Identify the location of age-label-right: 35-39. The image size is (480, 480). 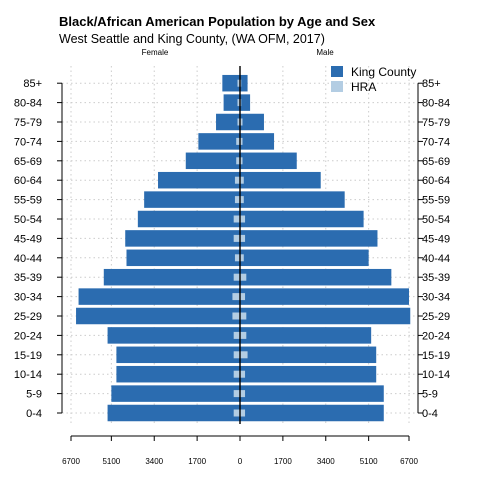
(436, 278).